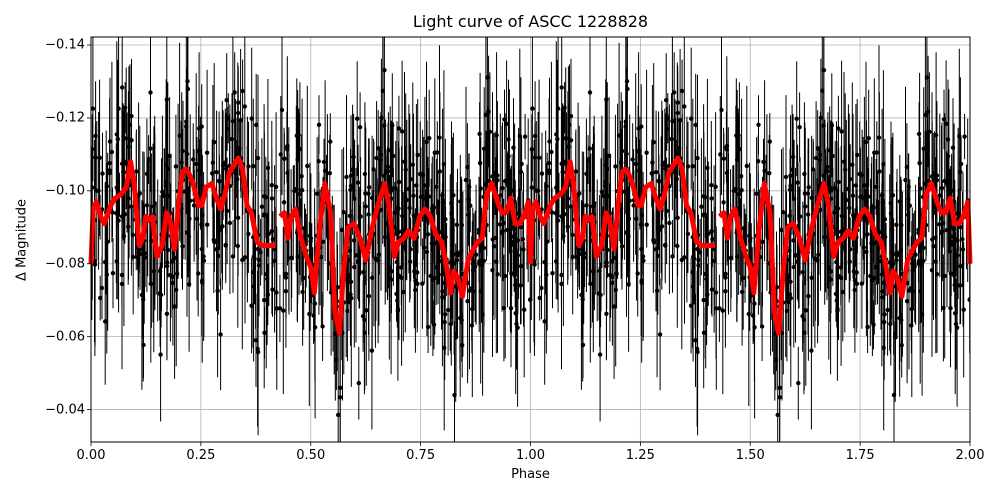  What do you see at coordinates (640, 455) in the screenshot?
I see `x-tick-label: 1.25` at bounding box center [640, 455].